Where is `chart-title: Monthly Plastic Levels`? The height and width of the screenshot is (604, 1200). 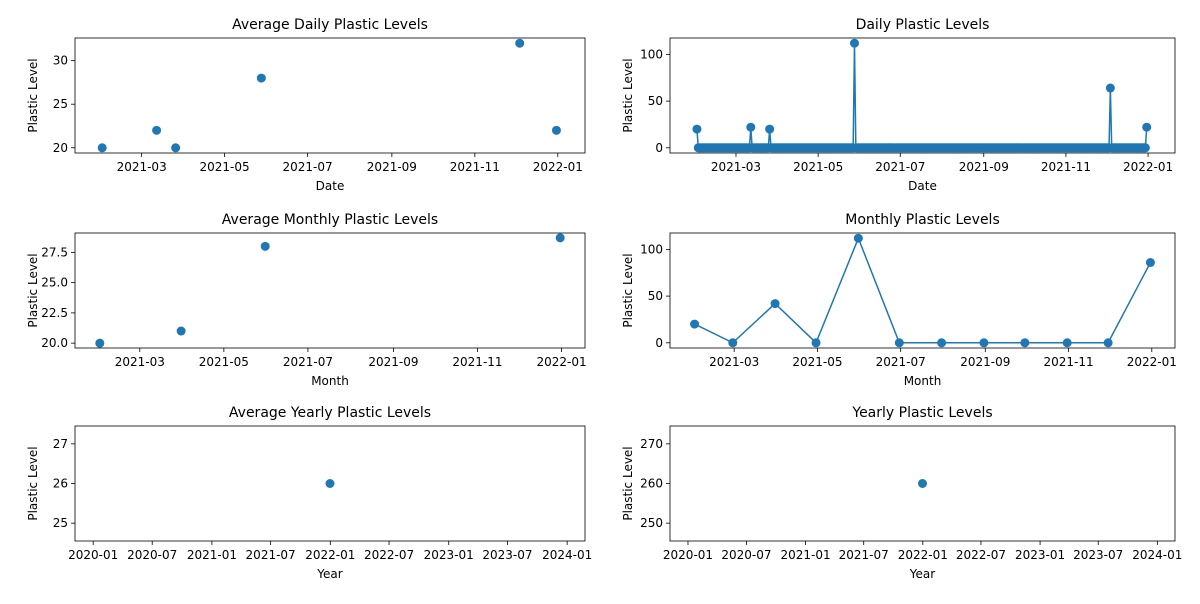 chart-title: Monthly Plastic Levels is located at coordinates (922, 220).